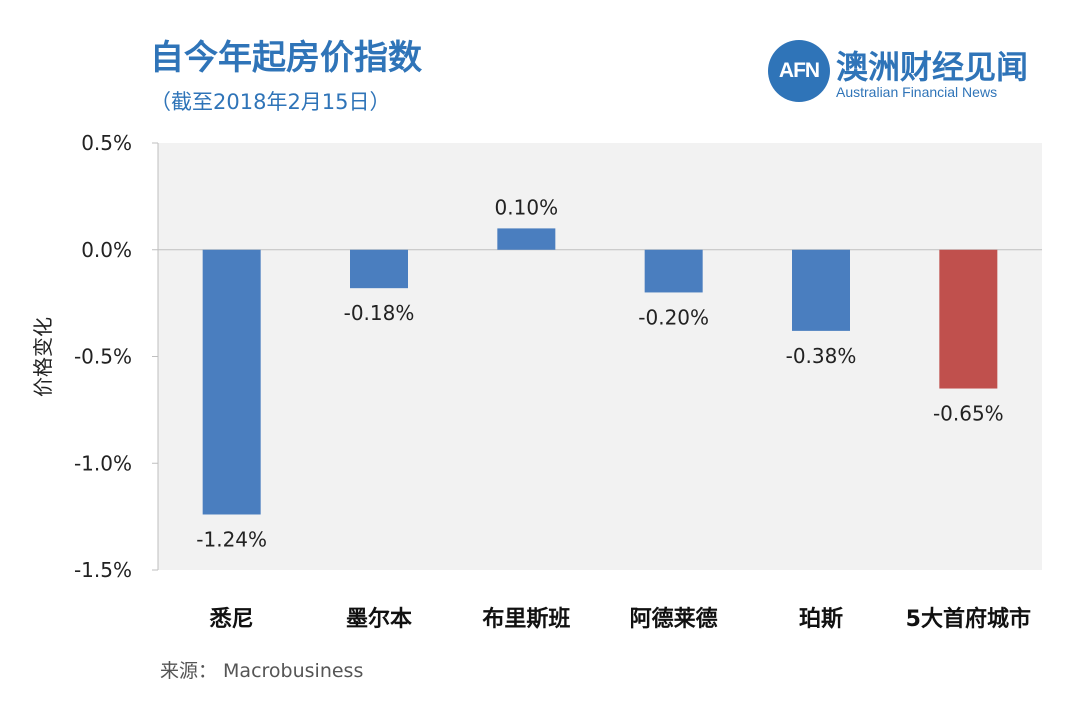  What do you see at coordinates (673, 317) in the screenshot?
I see `data-label-4: -0.20%` at bounding box center [673, 317].